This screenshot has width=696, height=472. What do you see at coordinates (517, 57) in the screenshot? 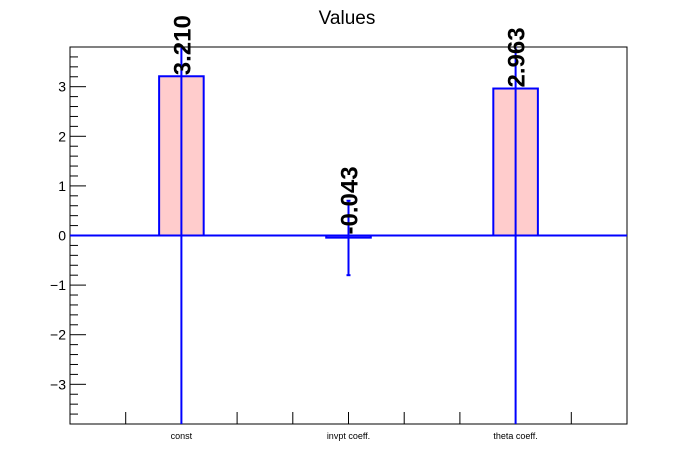
I see `data-label: 2.963` at bounding box center [517, 57].